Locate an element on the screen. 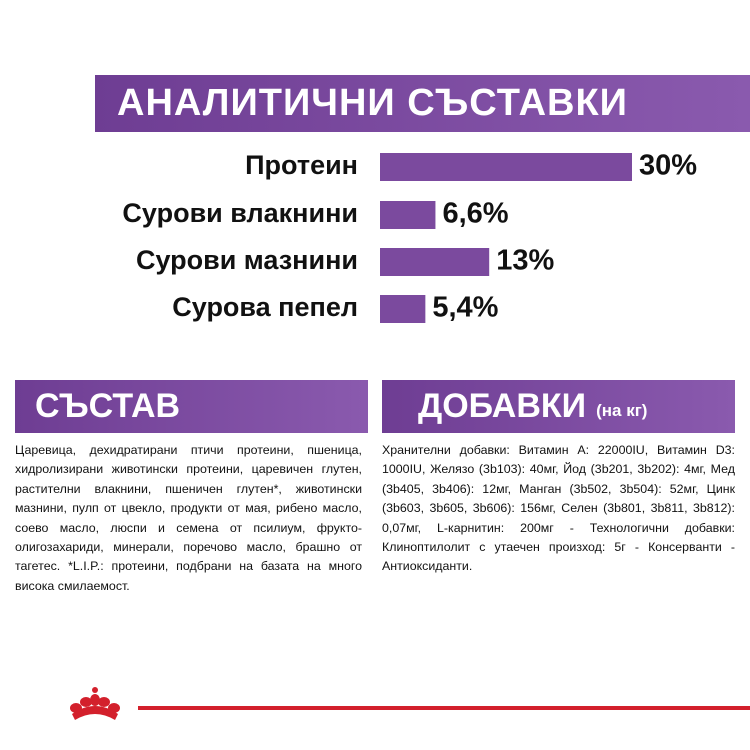 Image resolution: width=750 pixels, height=750 pixels. category-label: Сурови мазнини is located at coordinates (247, 260).